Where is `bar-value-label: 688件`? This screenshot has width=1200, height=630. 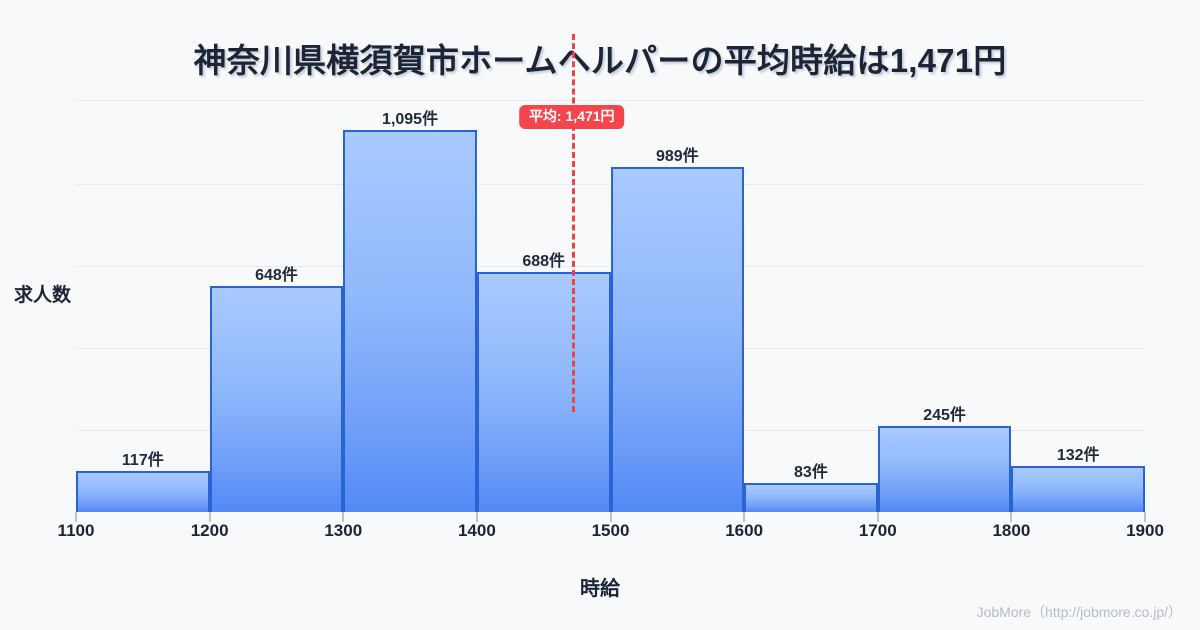
bar-value-label: 688件 is located at coordinates (544, 261).